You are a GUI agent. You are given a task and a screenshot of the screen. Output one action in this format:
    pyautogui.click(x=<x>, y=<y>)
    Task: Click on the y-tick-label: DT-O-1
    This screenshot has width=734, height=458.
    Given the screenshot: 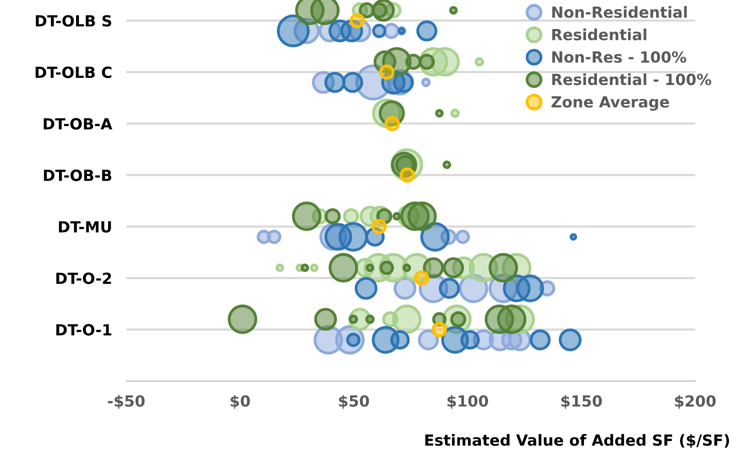 What is the action you would take?
    pyautogui.click(x=84, y=330)
    